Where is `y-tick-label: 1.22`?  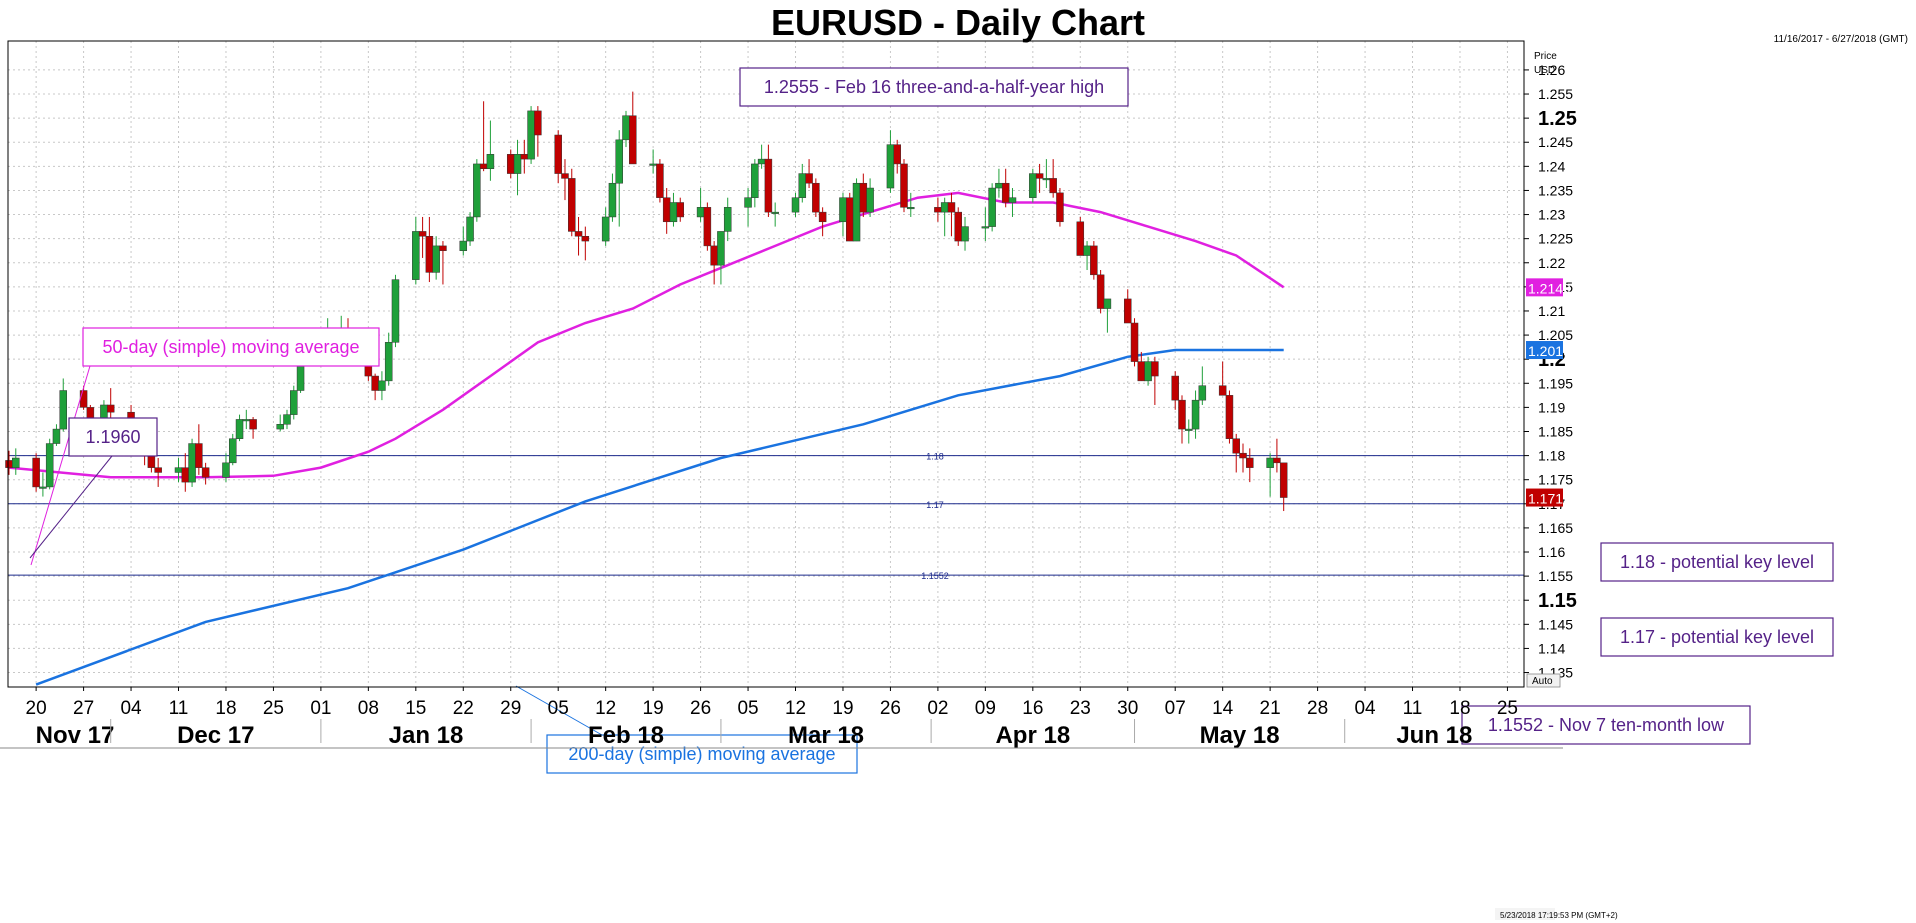 y-tick-label: 1.22 is located at coordinates (1551, 263).